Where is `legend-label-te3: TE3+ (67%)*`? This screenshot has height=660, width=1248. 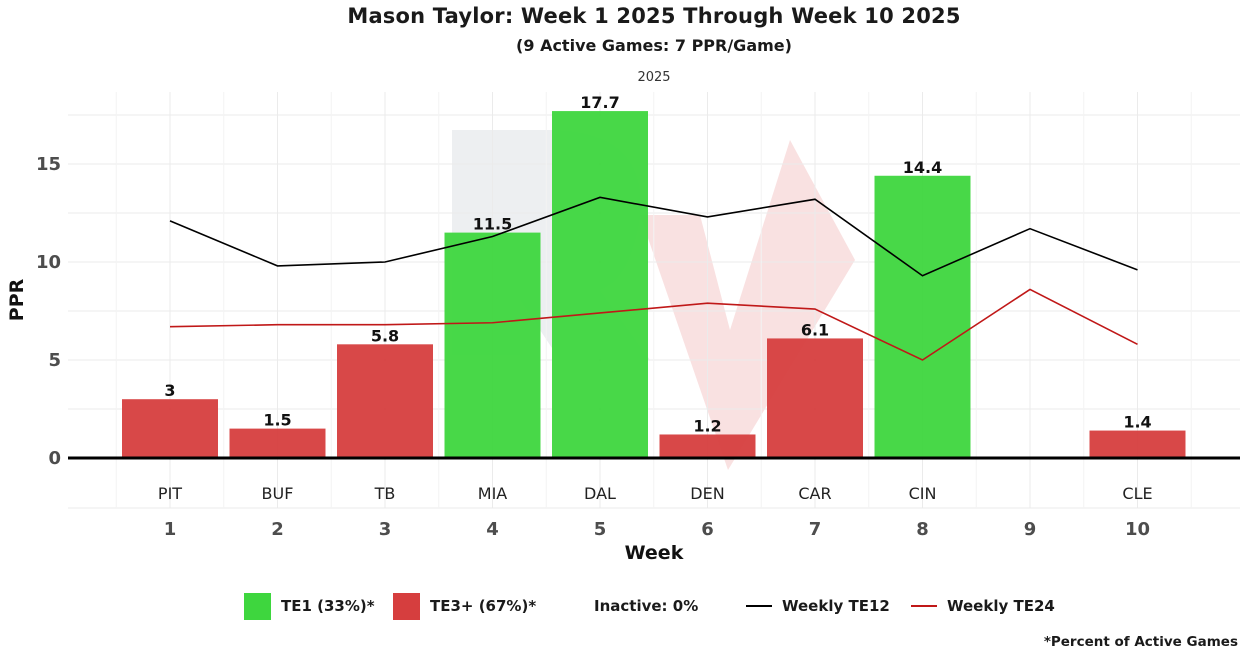
legend-label-te3: TE3+ (67%)* is located at coordinates (483, 606).